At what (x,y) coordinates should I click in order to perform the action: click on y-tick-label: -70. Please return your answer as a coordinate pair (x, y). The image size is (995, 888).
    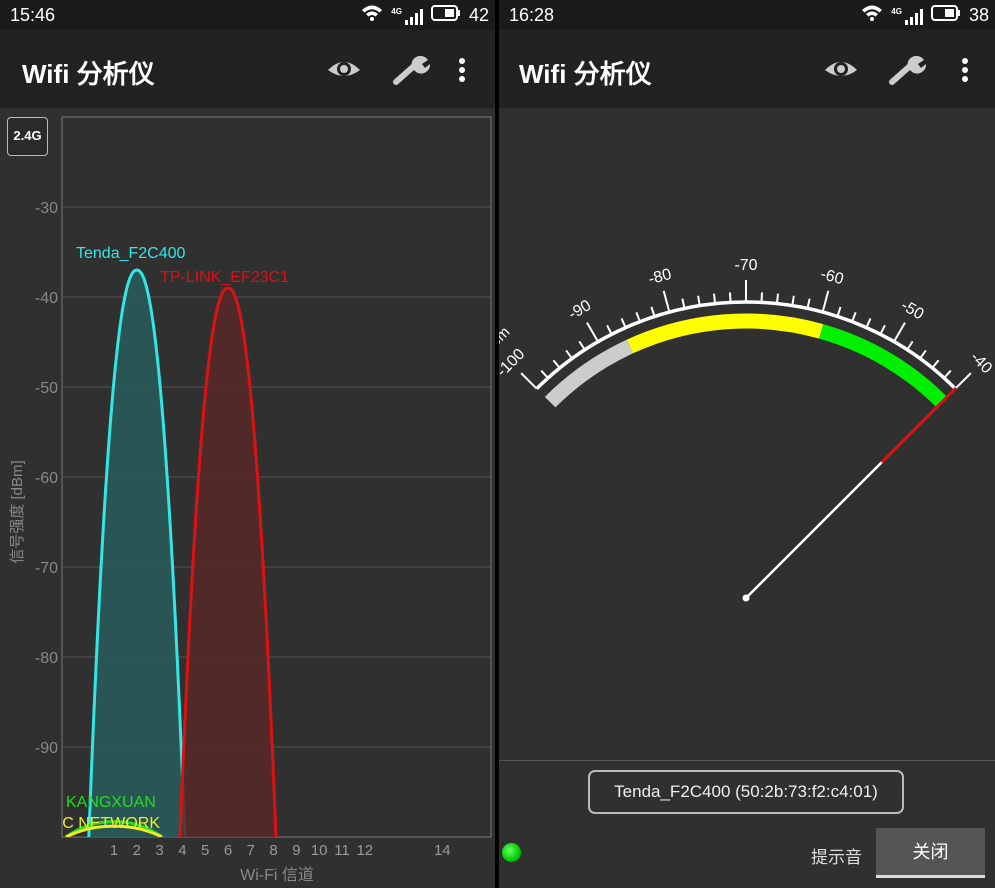
    Looking at the image, I should click on (46, 568).